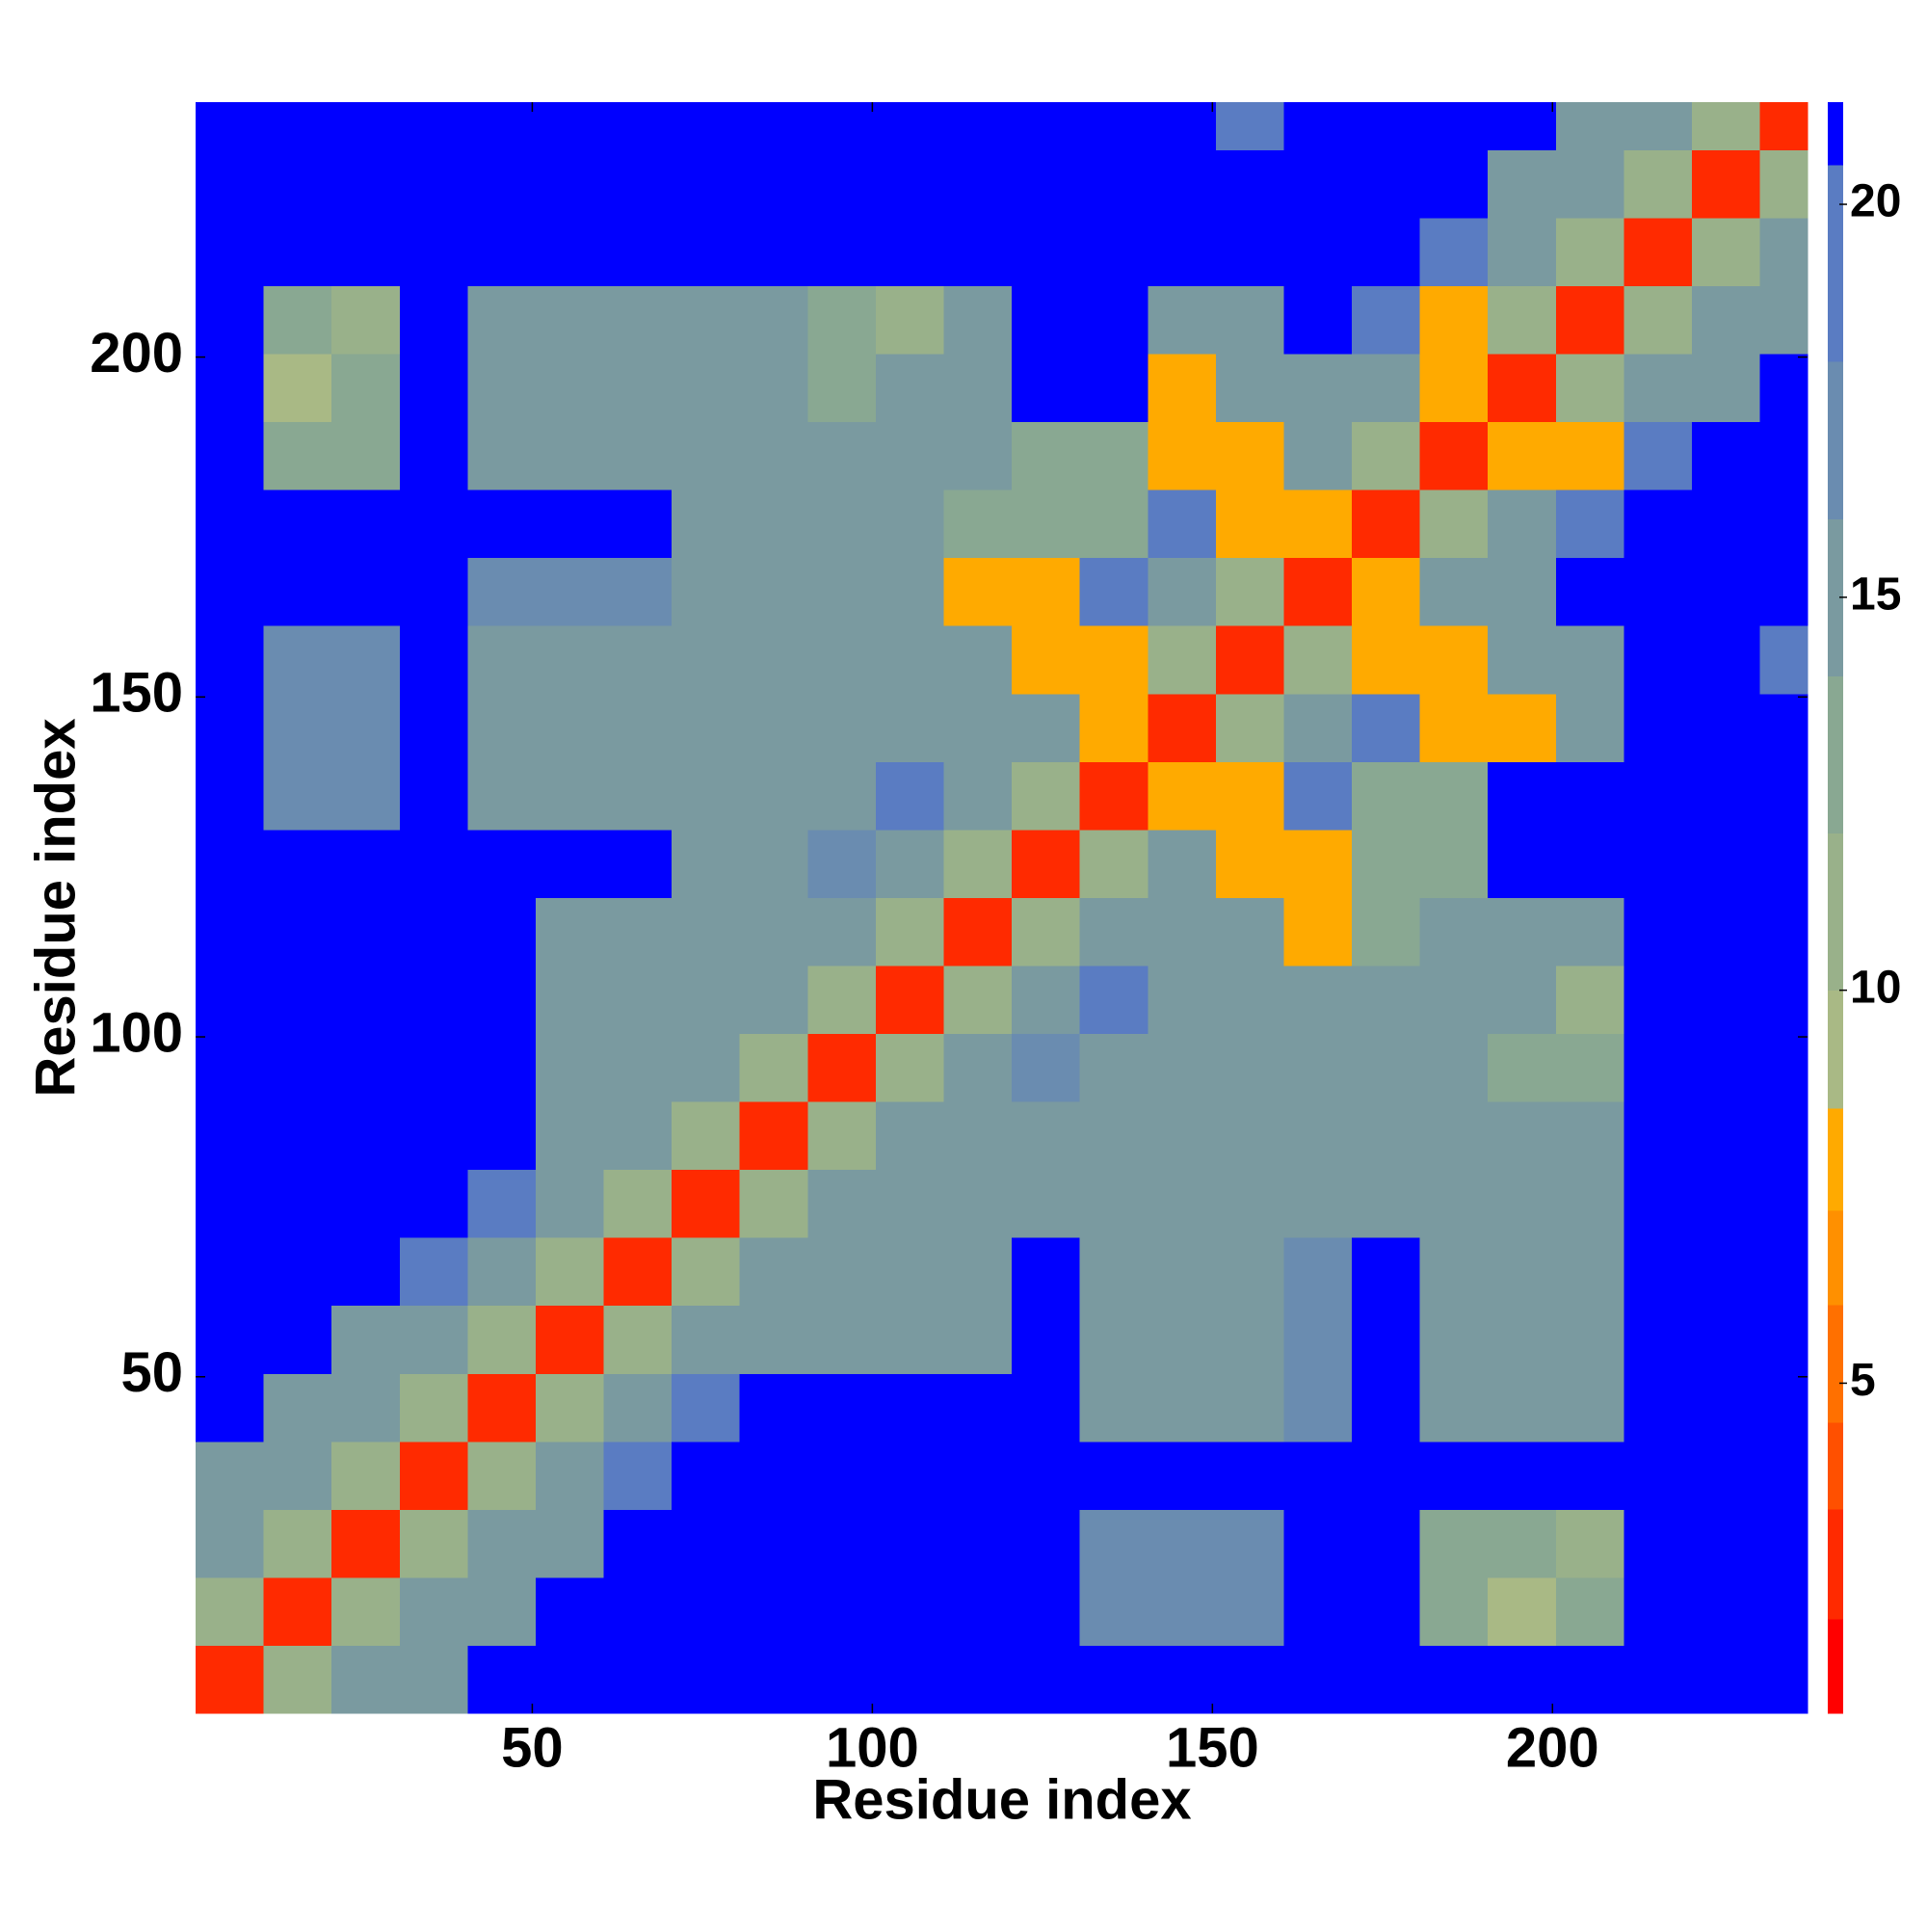  I want to click on colorbar-tick-label: 5, so click(1863, 1380).